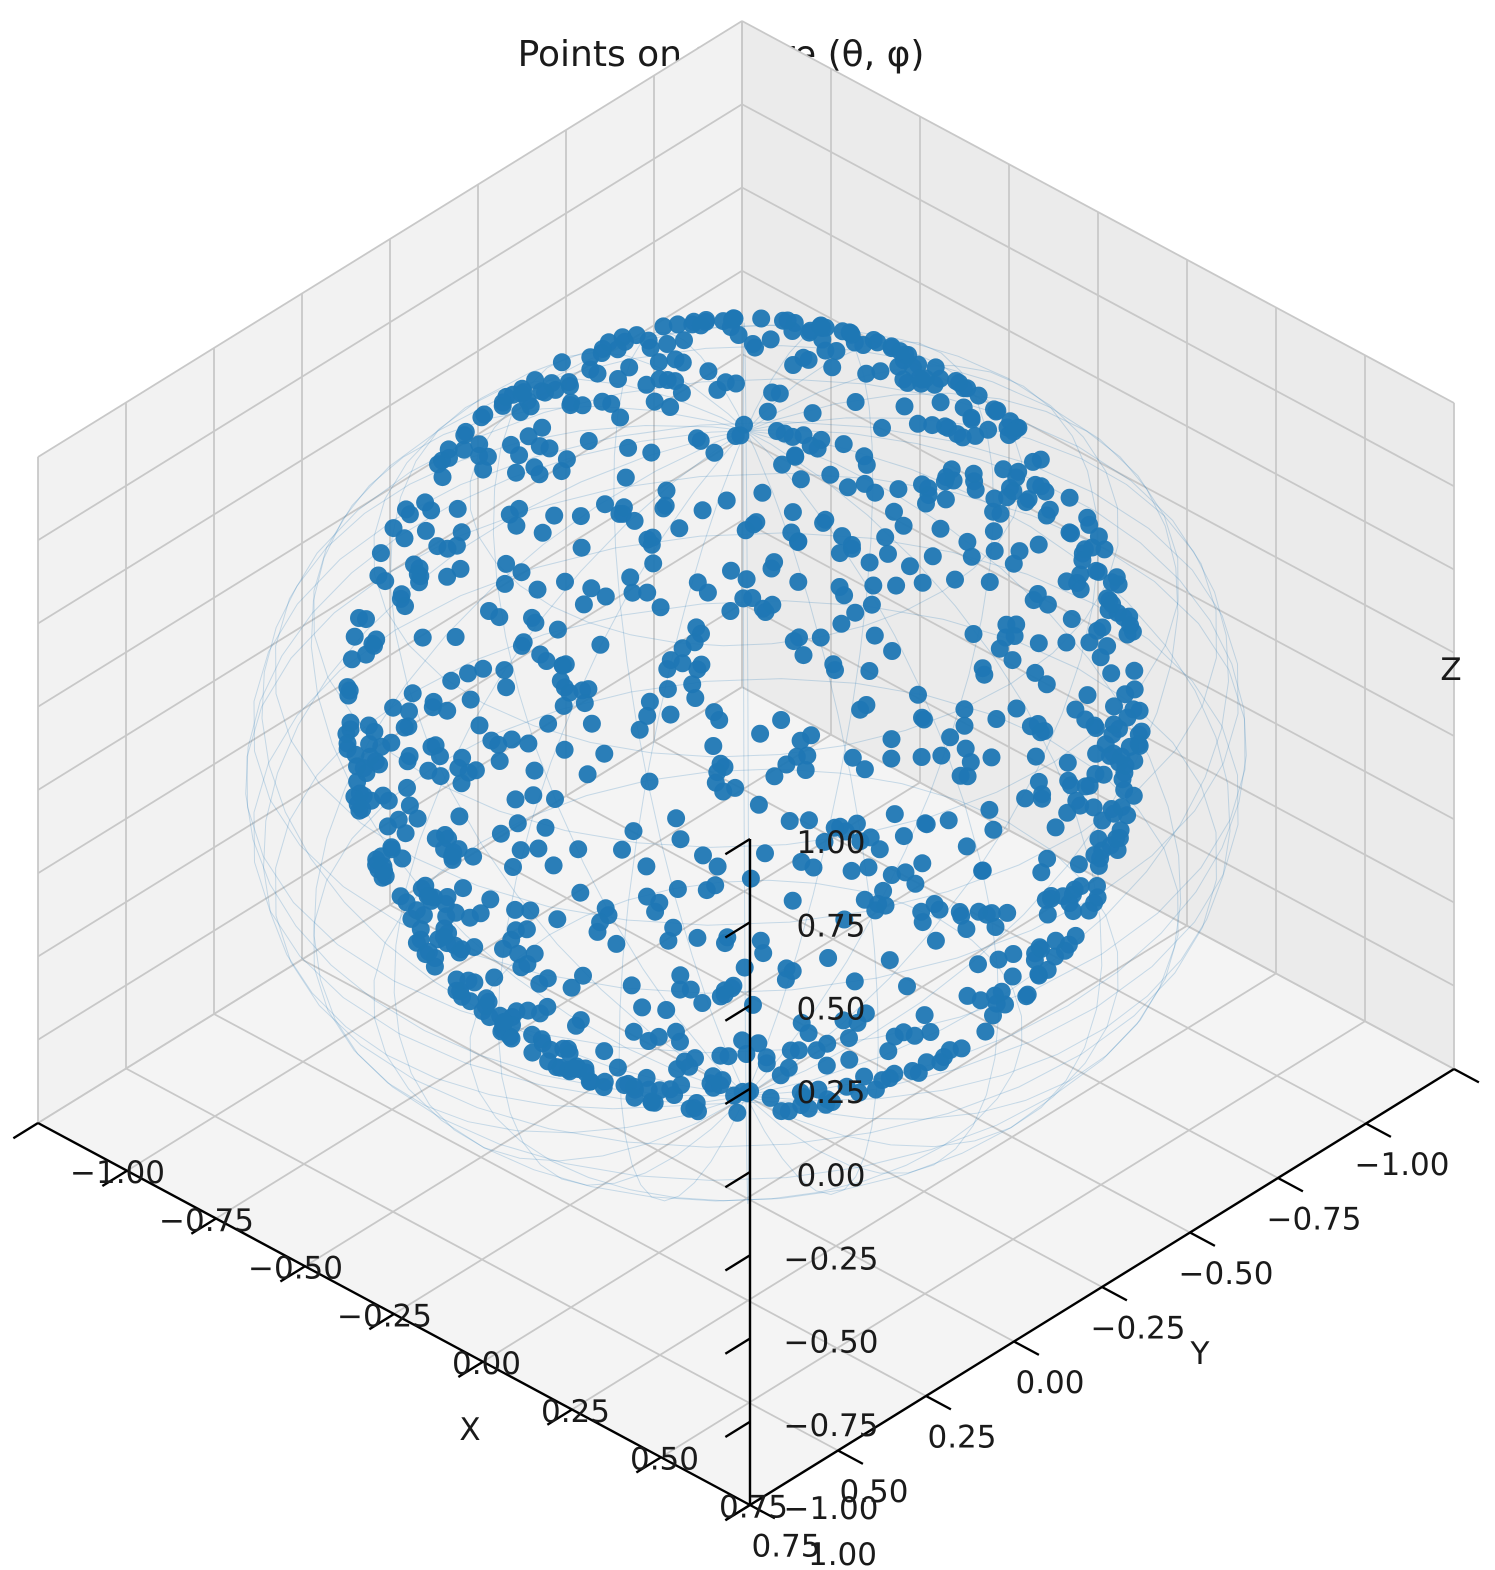 The width and height of the screenshot is (1495, 1570). I want to click on x-tick-label: −1.00, so click(1402, 1165).